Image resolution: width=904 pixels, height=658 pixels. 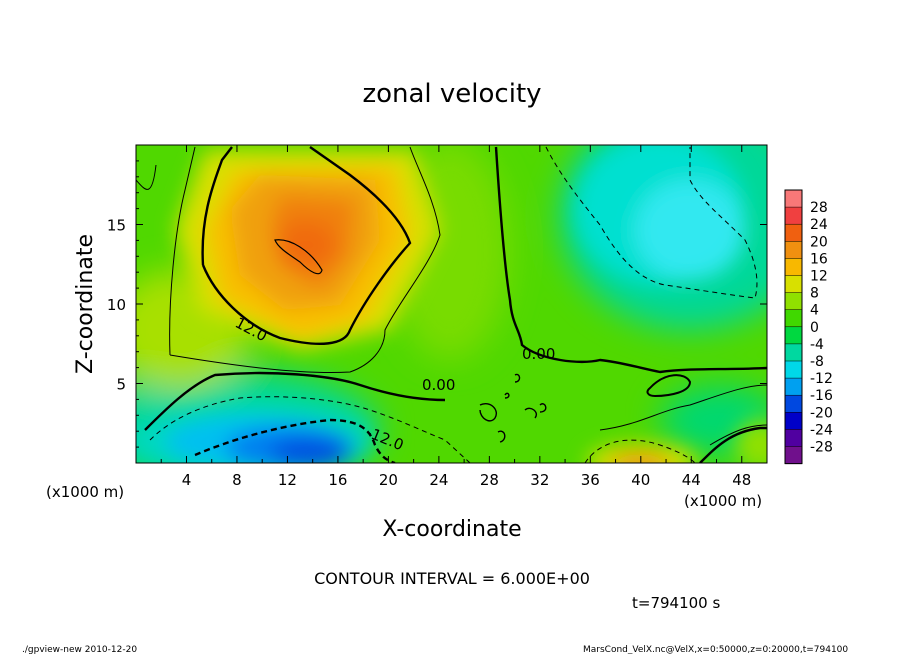 I want to click on colorbar-level-label: 4, so click(x=814, y=311).